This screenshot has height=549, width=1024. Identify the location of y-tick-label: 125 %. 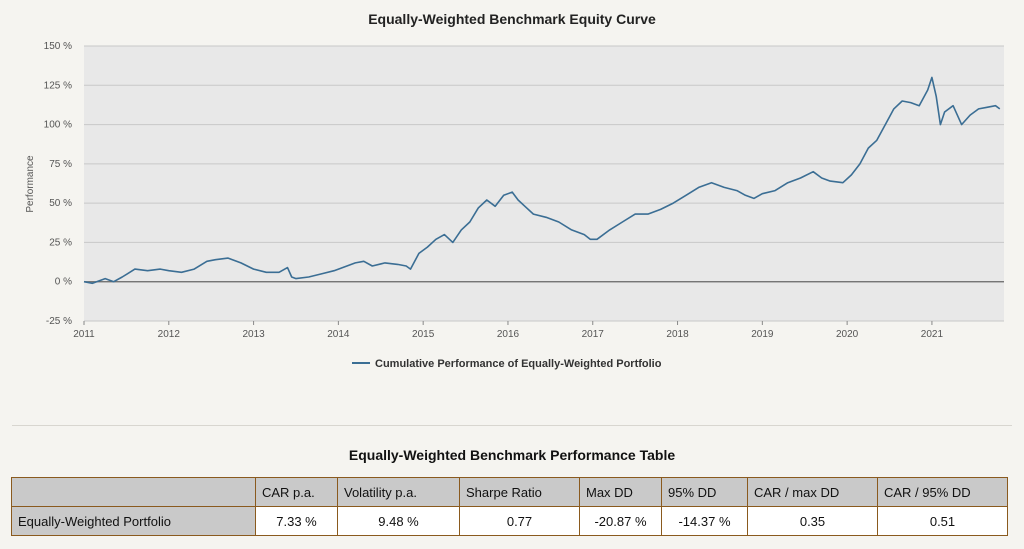
(58, 85).